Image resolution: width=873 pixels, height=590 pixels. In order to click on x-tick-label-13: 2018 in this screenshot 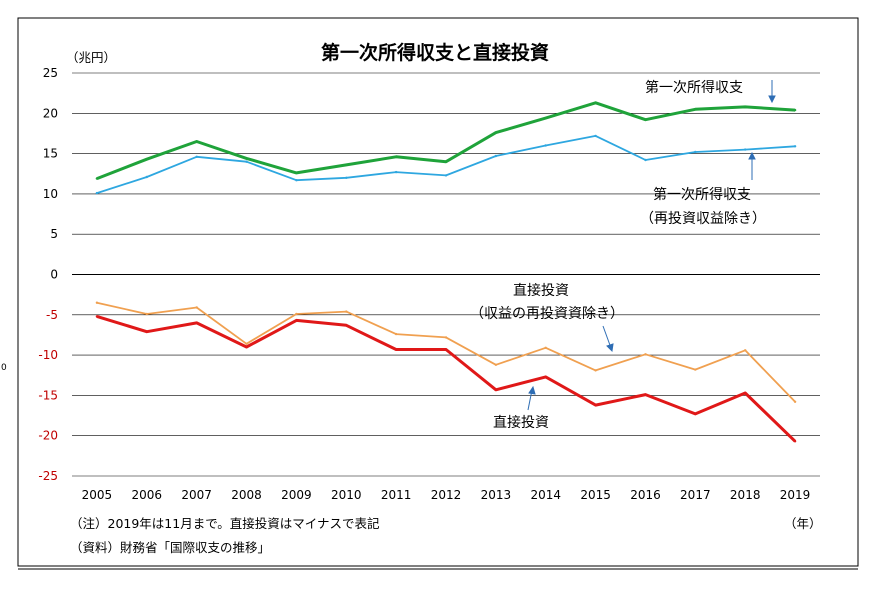, I will do `click(745, 495)`.